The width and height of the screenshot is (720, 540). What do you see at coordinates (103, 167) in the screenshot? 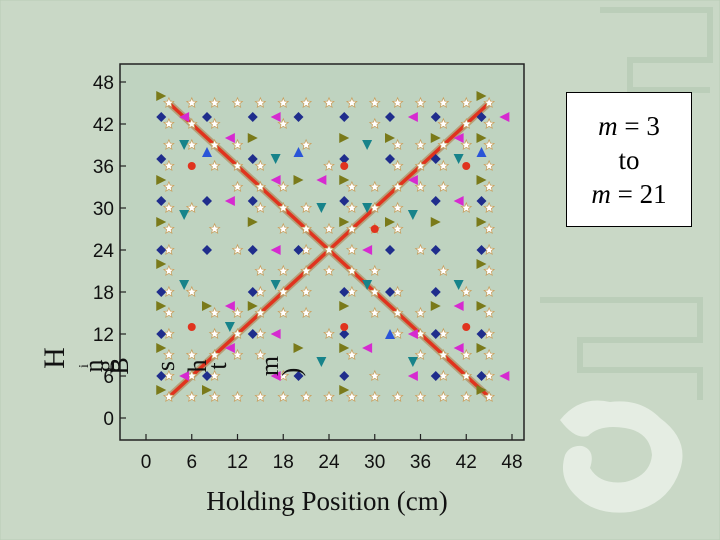
I see `y-tick-label-6: 36` at bounding box center [103, 167].